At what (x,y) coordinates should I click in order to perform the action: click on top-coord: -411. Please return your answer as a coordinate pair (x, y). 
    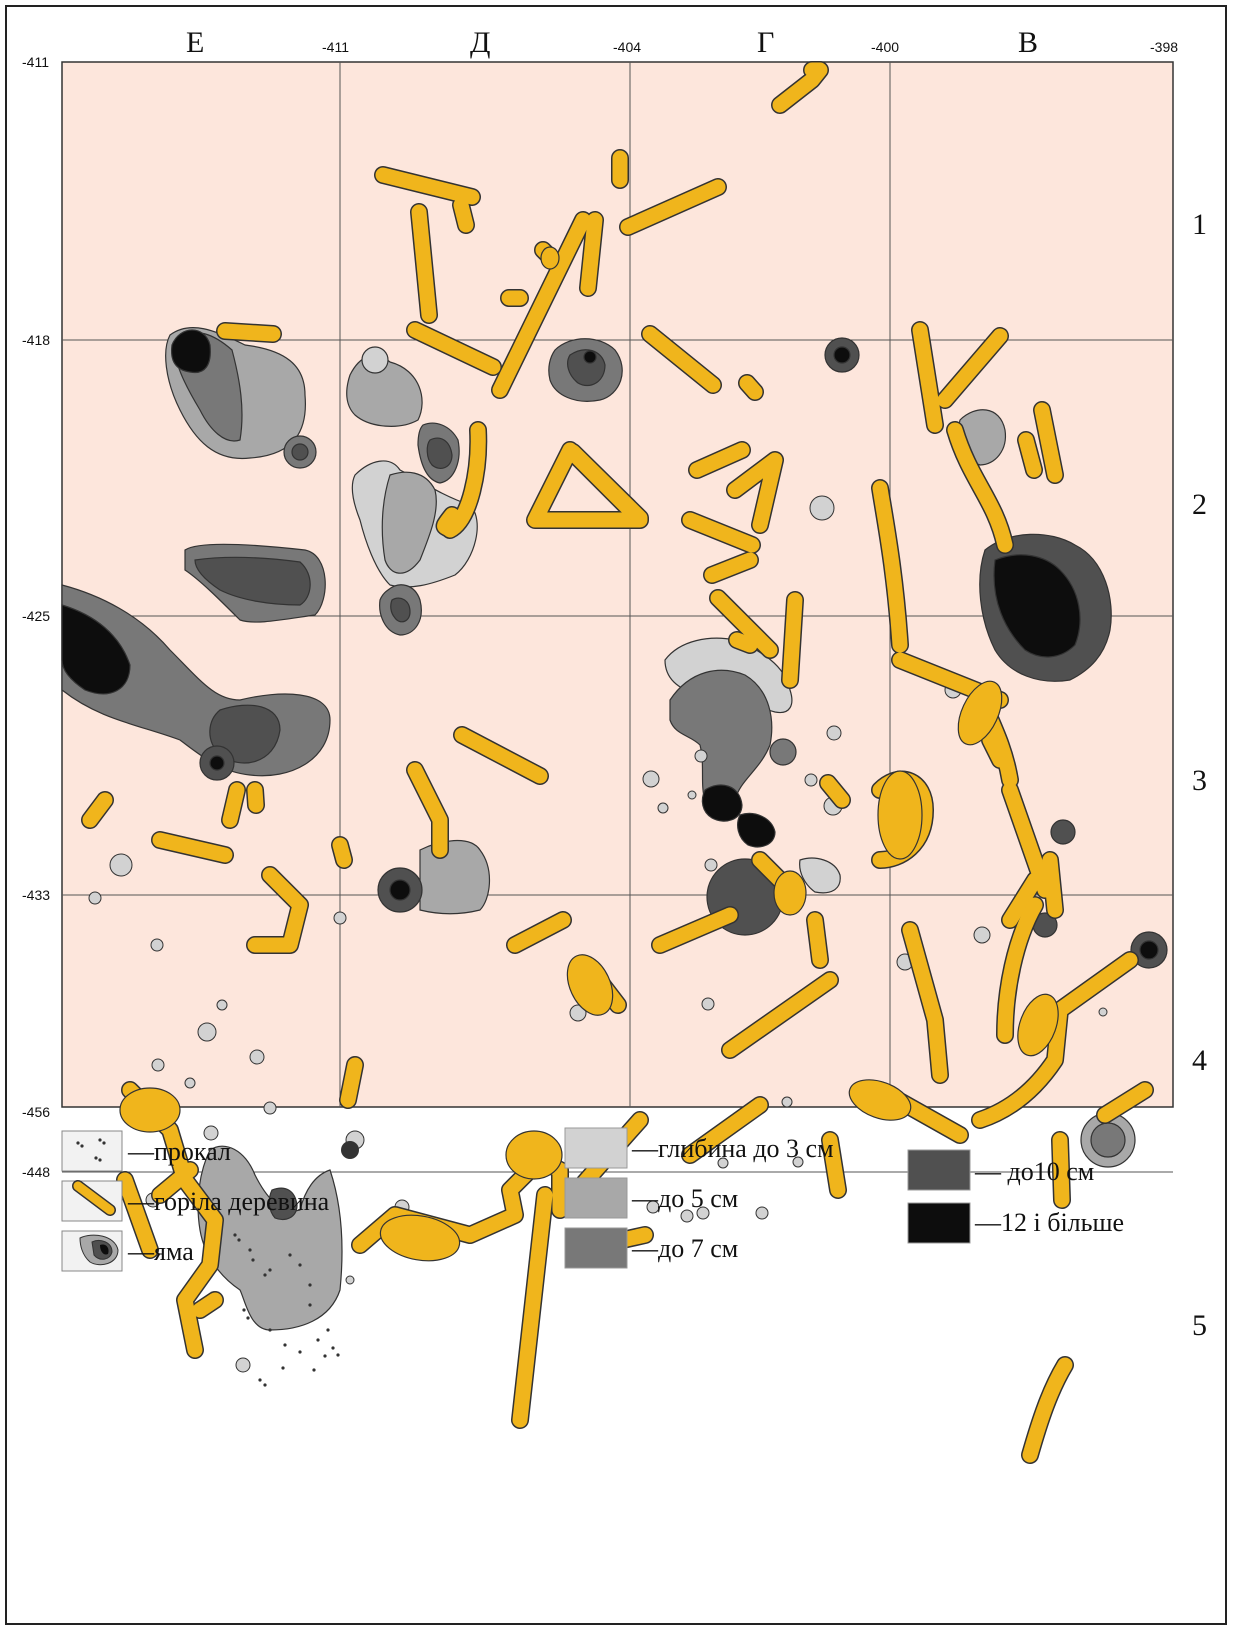
    Looking at the image, I should click on (335, 47).